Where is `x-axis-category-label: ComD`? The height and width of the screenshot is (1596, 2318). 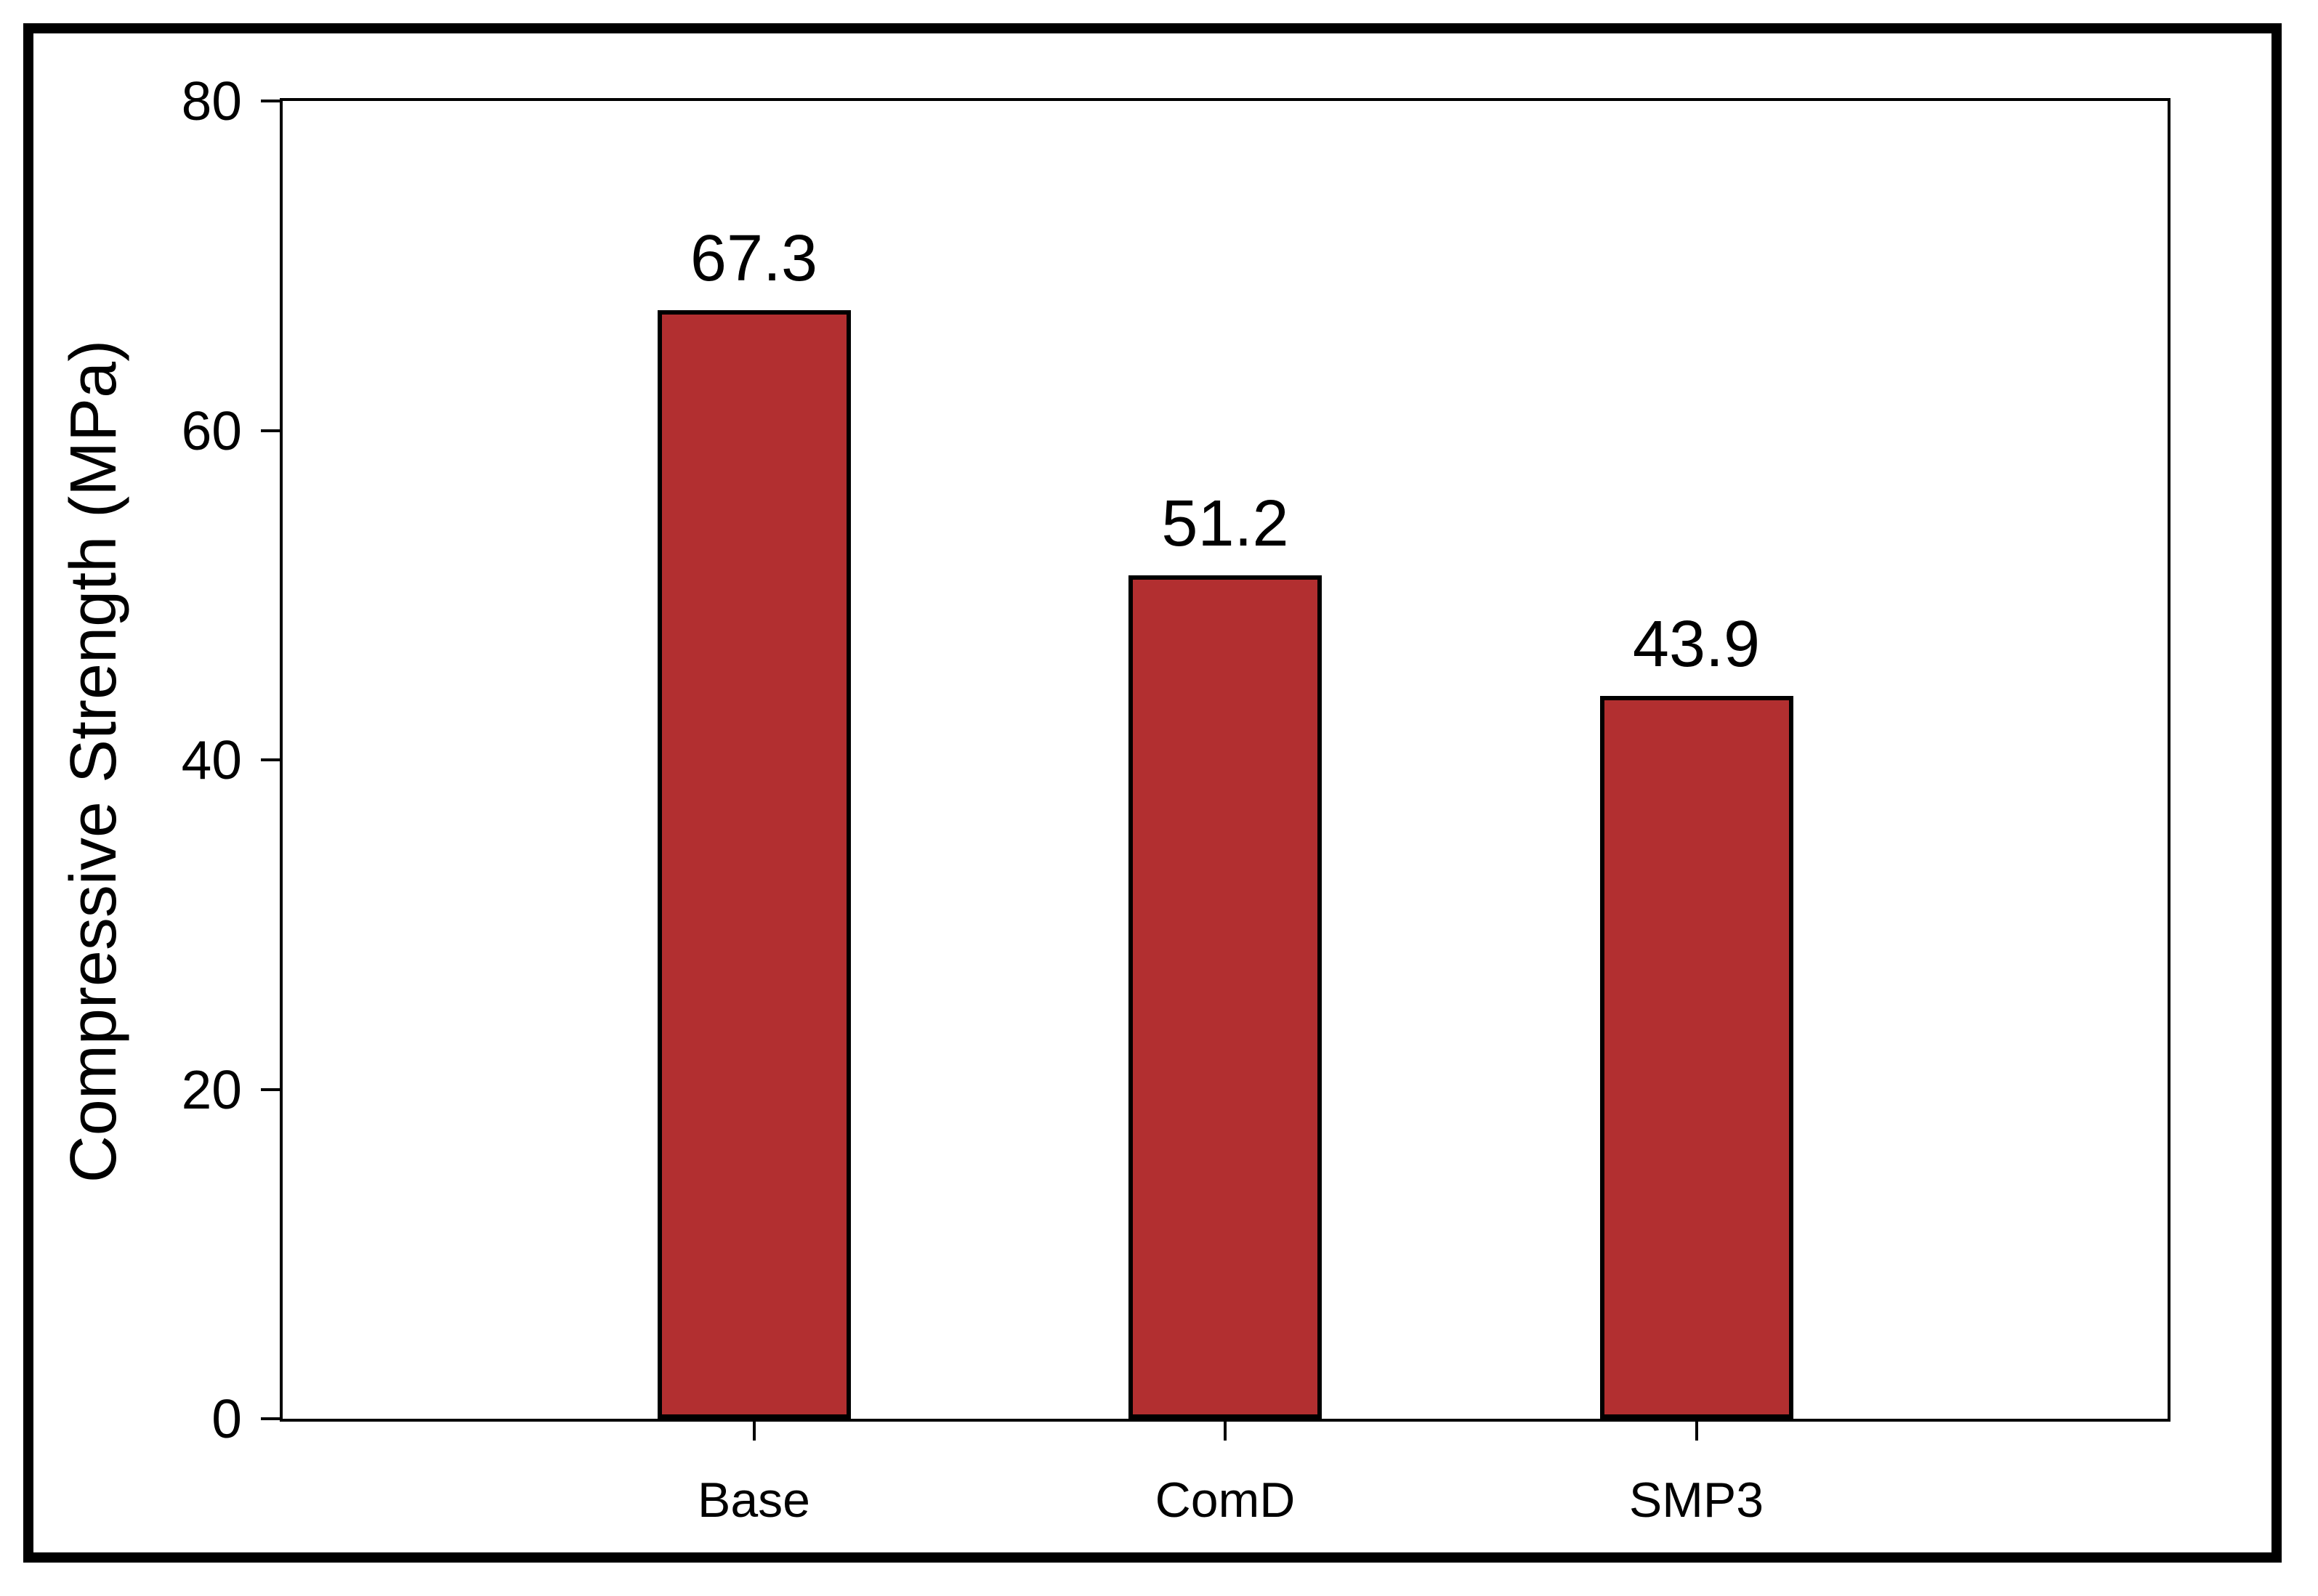
x-axis-category-label: ComD is located at coordinates (1225, 1500).